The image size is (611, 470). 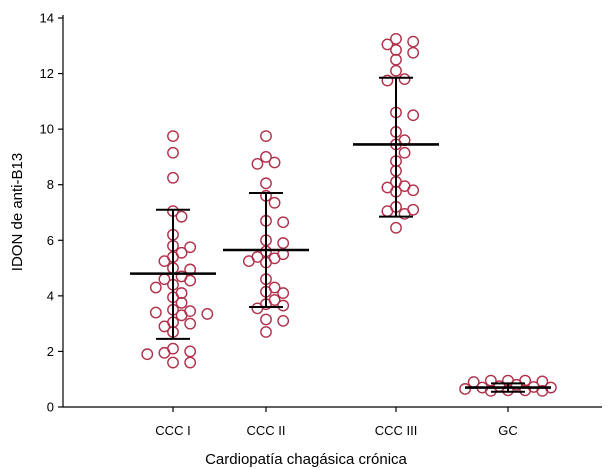 I want to click on x-tick-label: GC, so click(x=508, y=430).